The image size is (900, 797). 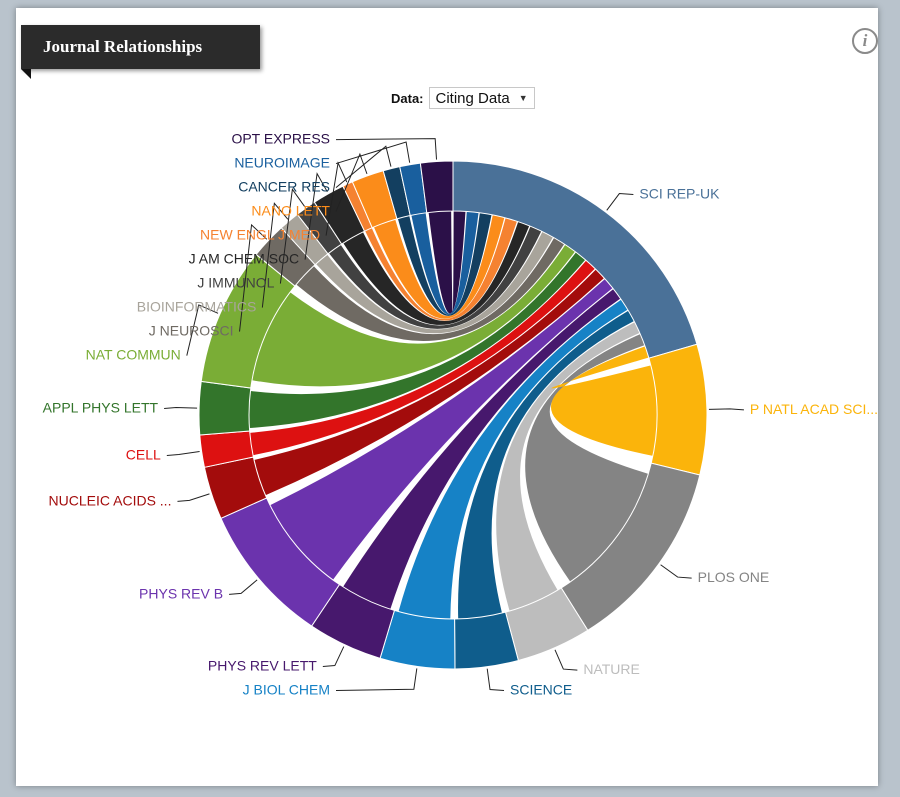 I want to click on leader-phys-rev-b, so click(x=243, y=587).